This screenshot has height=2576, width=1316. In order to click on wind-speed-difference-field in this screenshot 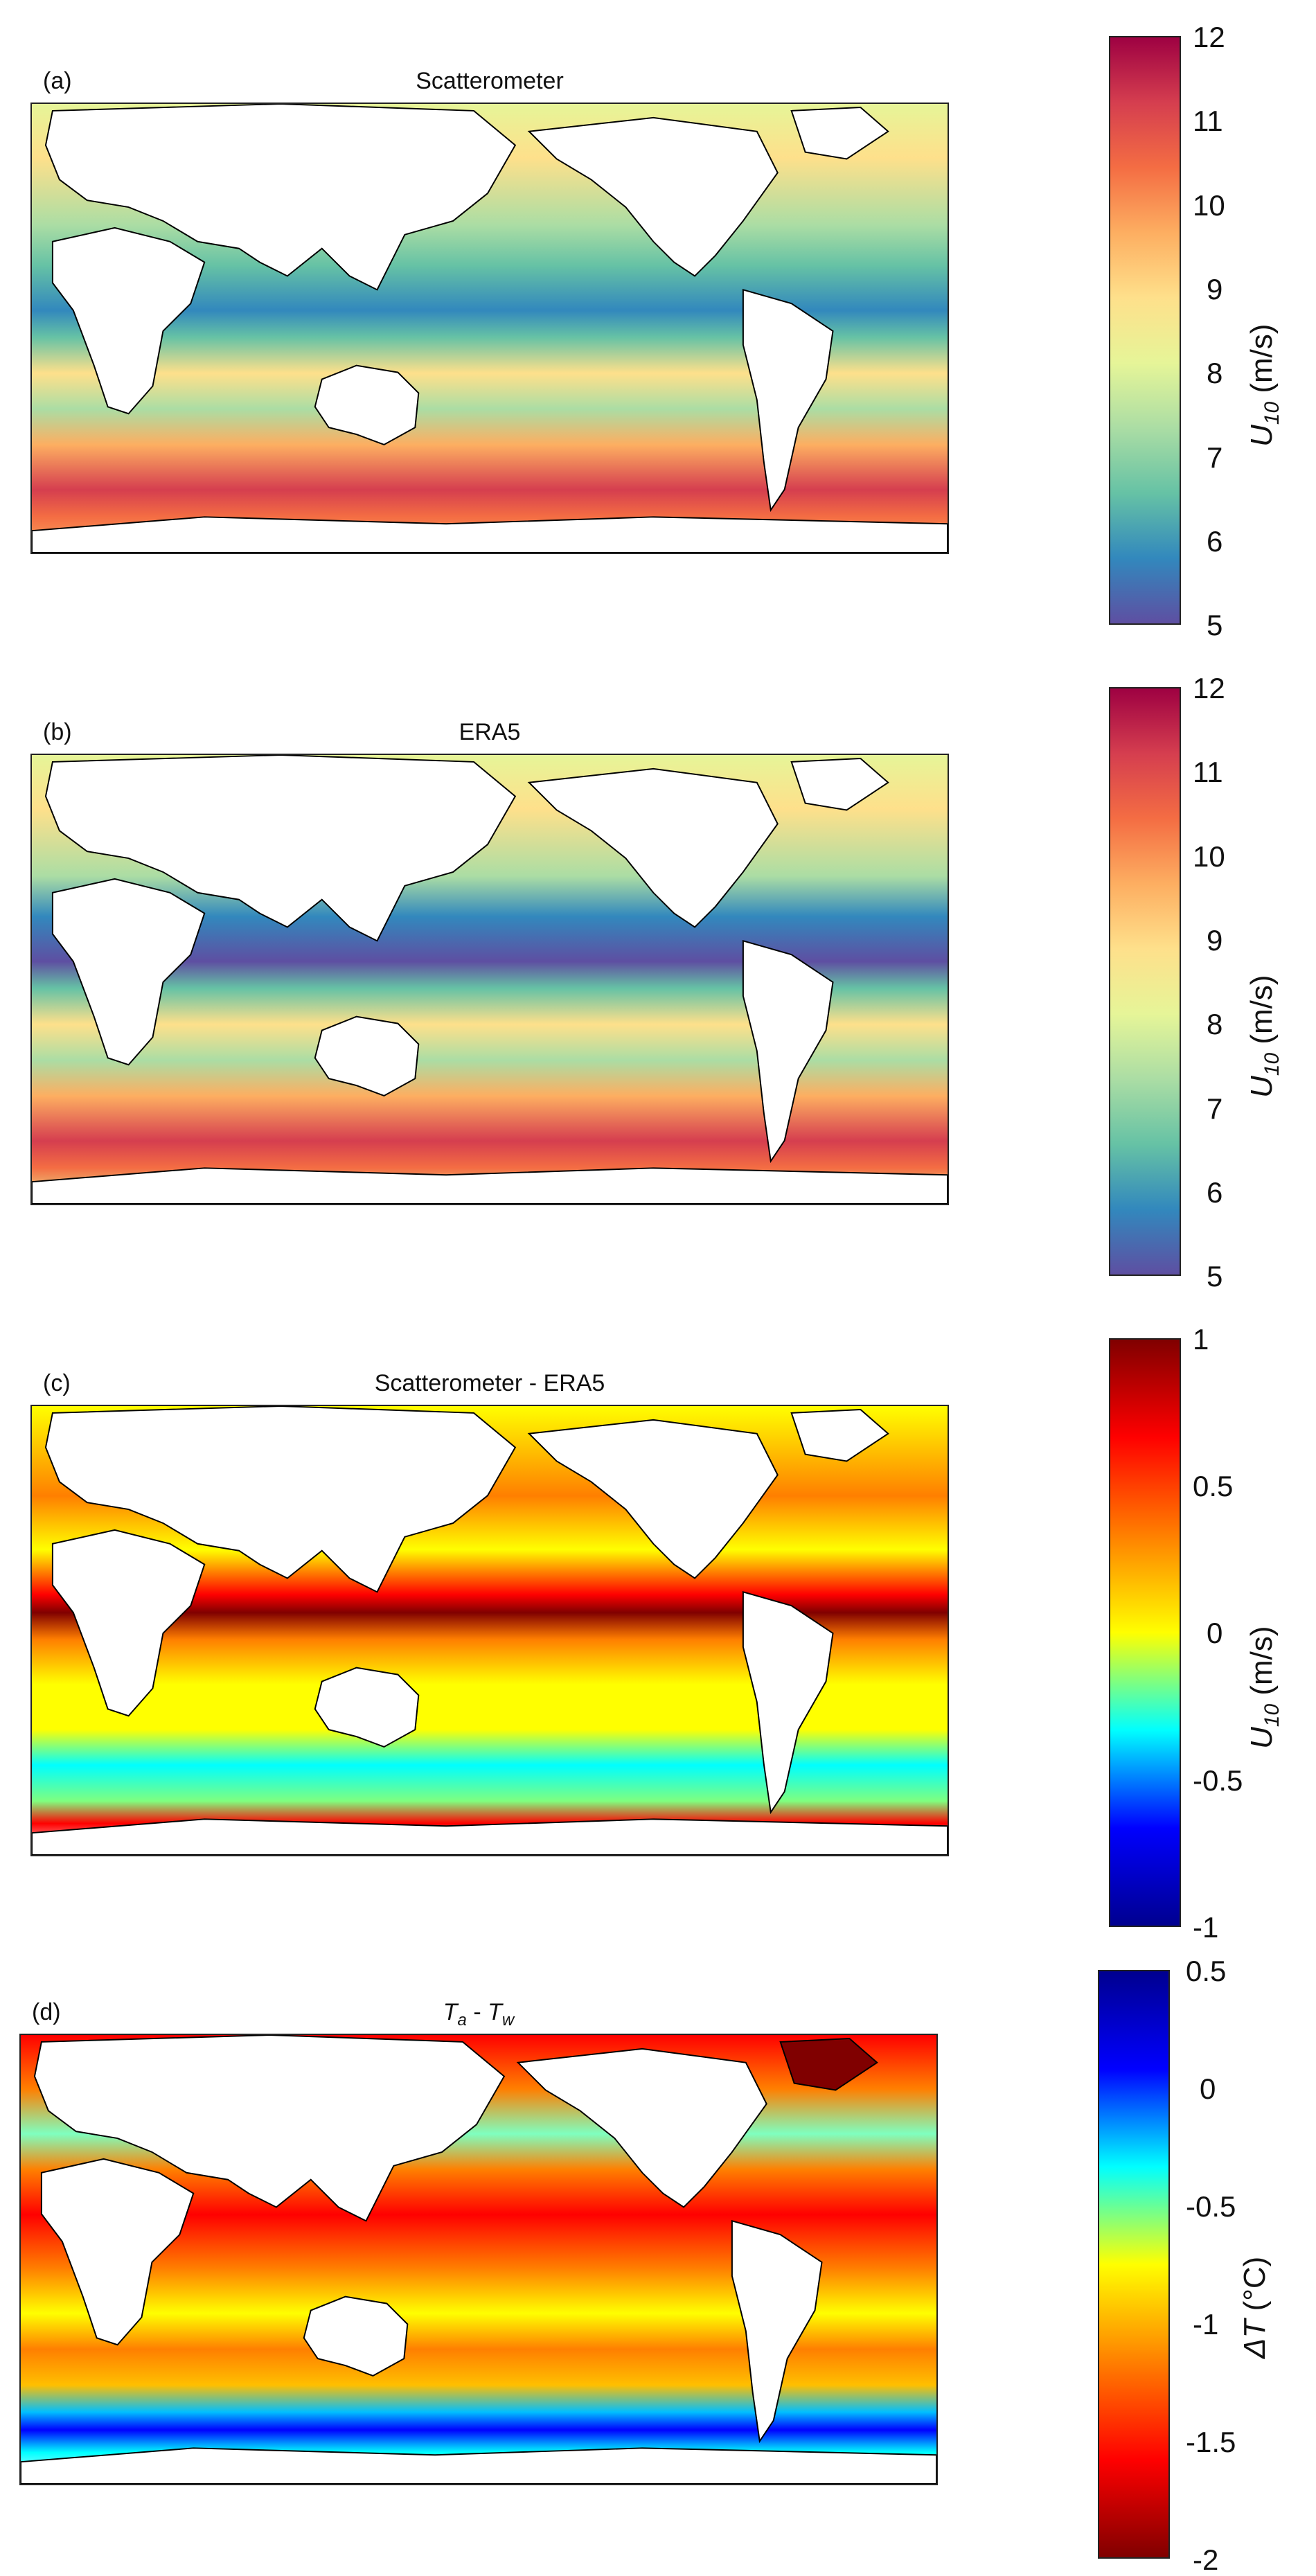, I will do `click(490, 1630)`.